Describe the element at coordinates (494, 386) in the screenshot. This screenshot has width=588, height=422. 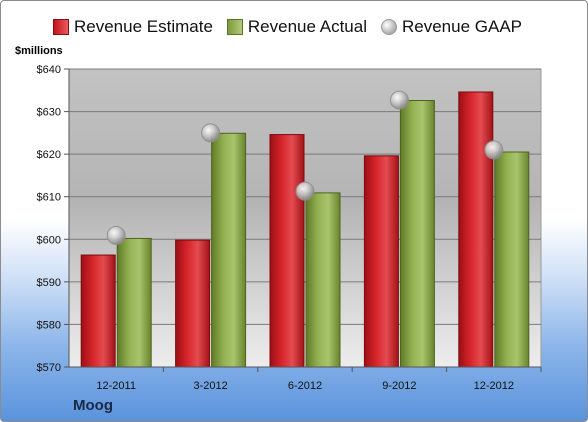
I see `x-tick-label-4: 12-2012` at that location.